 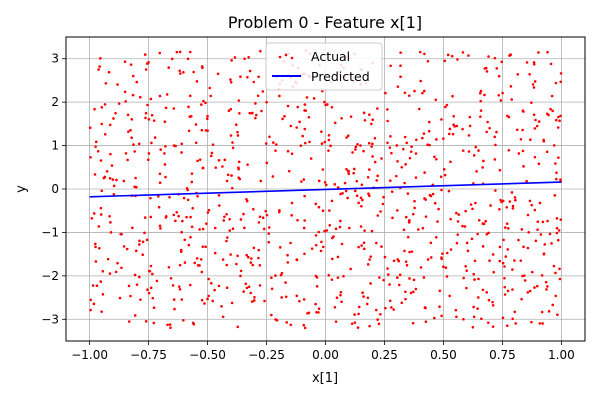 I want to click on x-axis-label: x[1], so click(x=325, y=378).